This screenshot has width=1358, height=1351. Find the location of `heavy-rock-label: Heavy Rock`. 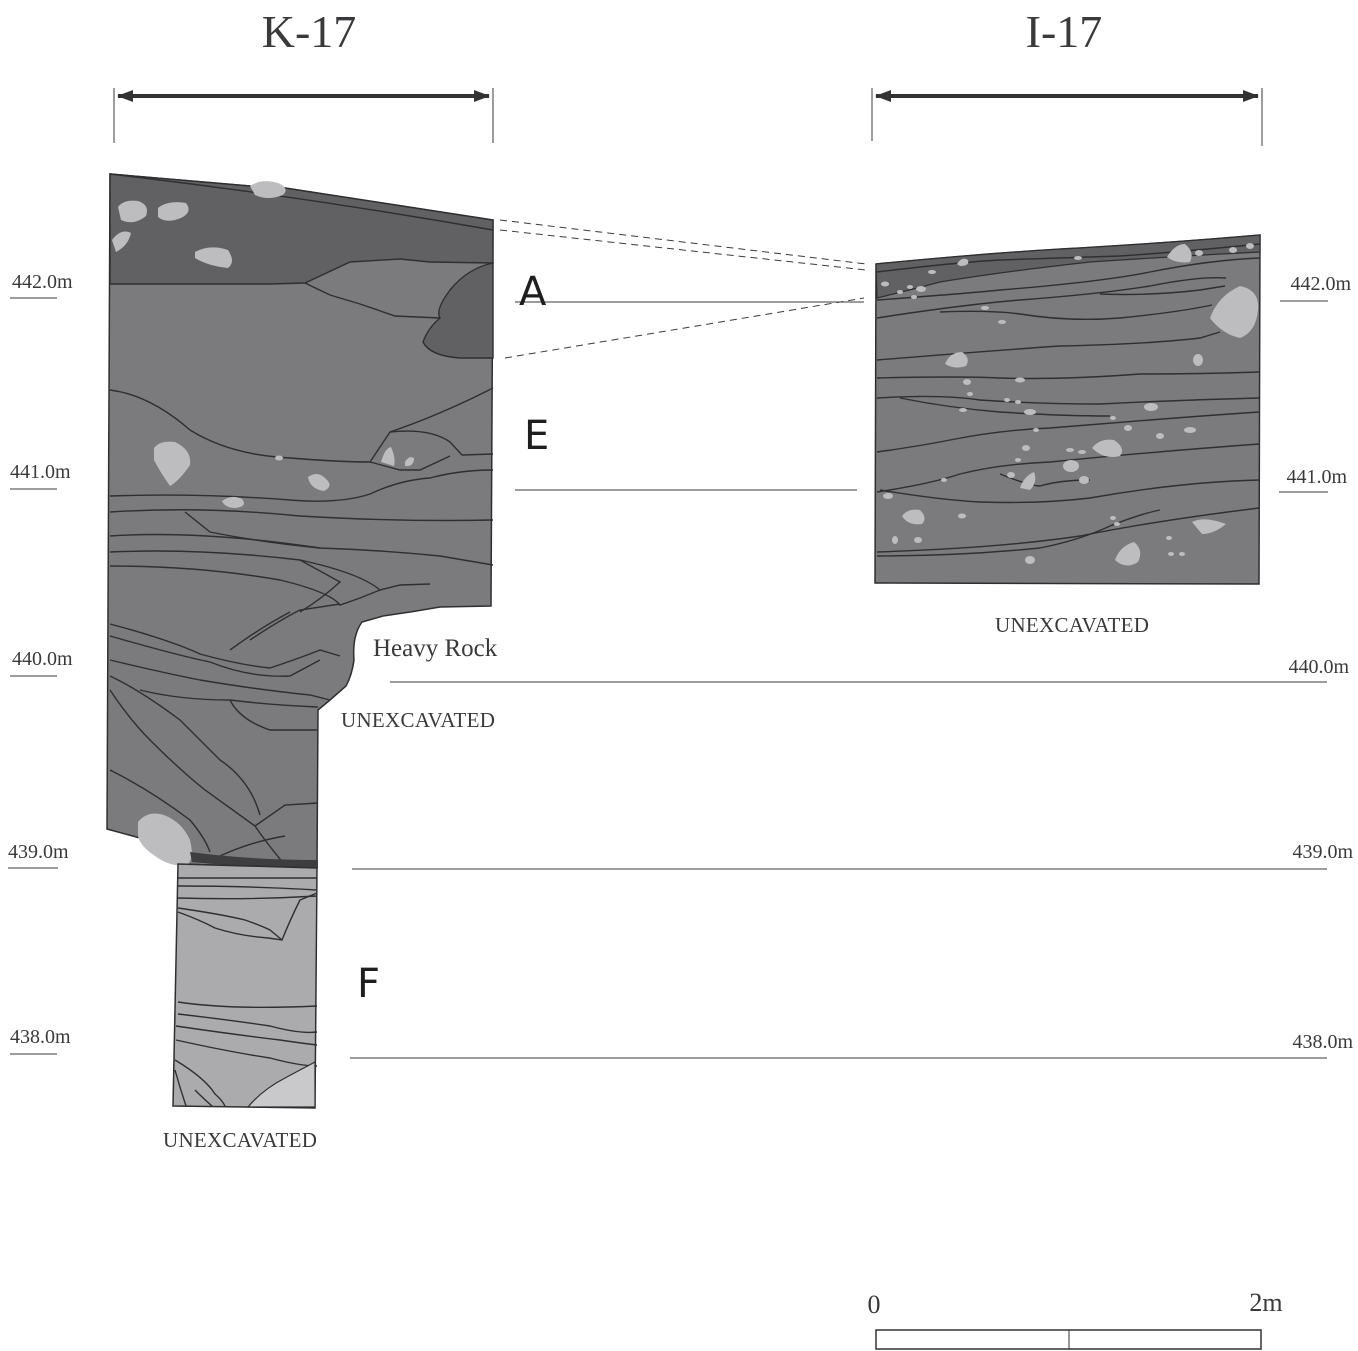

heavy-rock-label: Heavy Rock is located at coordinates (435, 648).